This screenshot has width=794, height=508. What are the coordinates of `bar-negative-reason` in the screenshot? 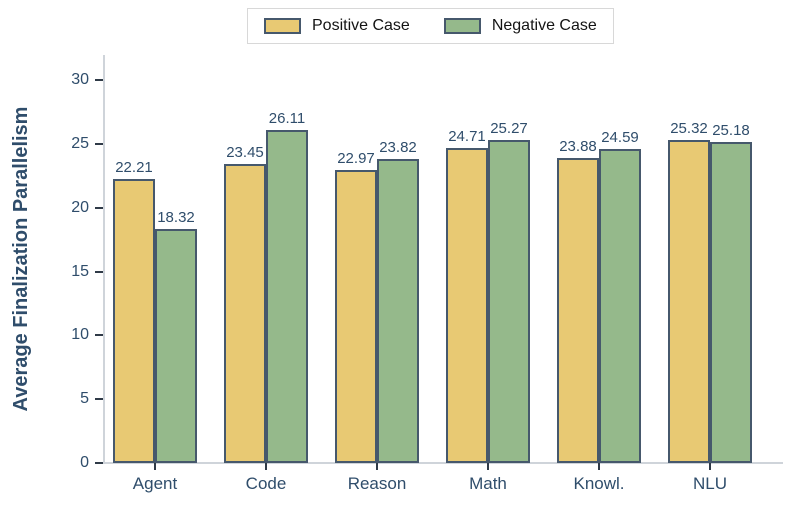 It's located at (398, 310).